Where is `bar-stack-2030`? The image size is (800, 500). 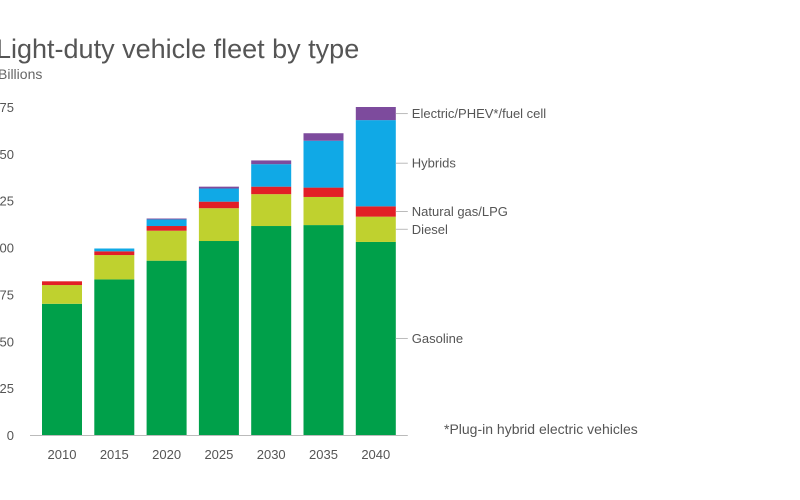 bar-stack-2030 is located at coordinates (271, 297).